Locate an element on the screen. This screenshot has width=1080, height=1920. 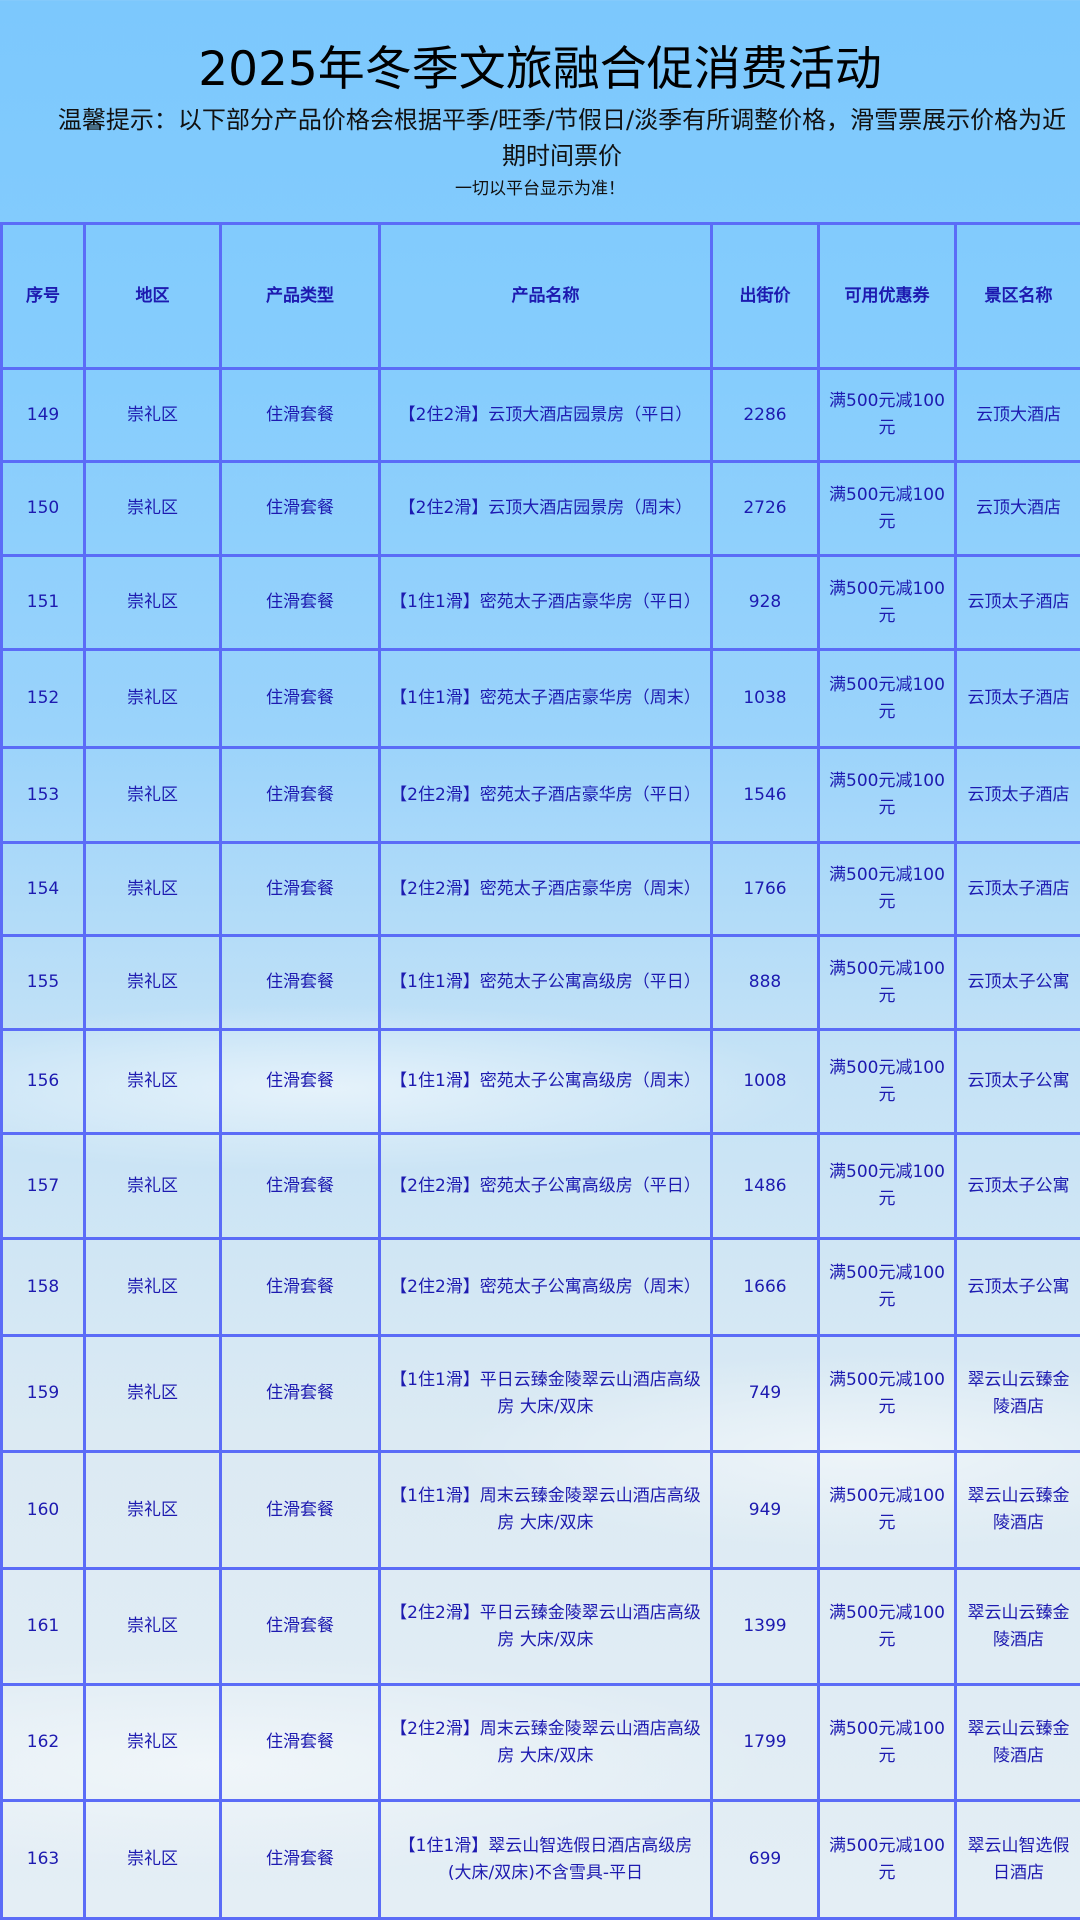
cell-price: 1399 is located at coordinates (765, 1626).